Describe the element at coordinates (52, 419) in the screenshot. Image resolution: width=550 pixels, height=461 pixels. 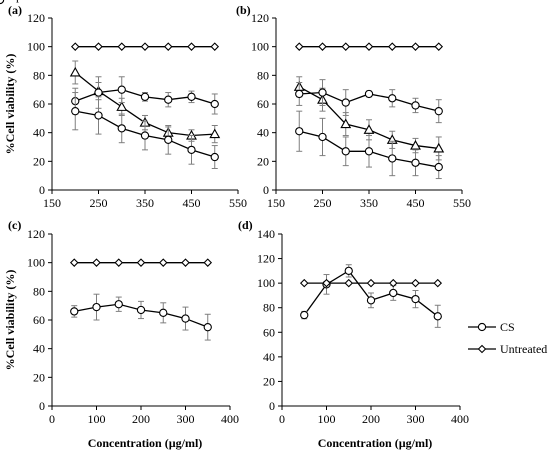
I see `x-tick-label: 0` at that location.